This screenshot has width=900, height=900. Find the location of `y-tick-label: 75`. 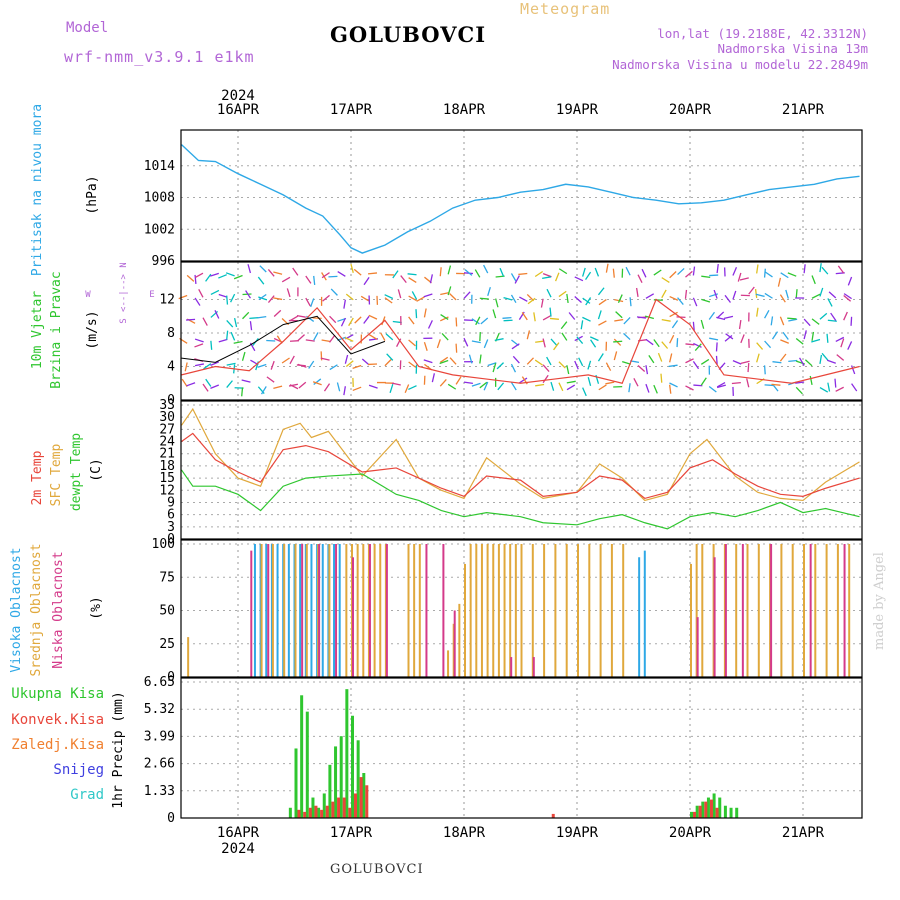

y-tick-label: 75 is located at coordinates (167, 577).